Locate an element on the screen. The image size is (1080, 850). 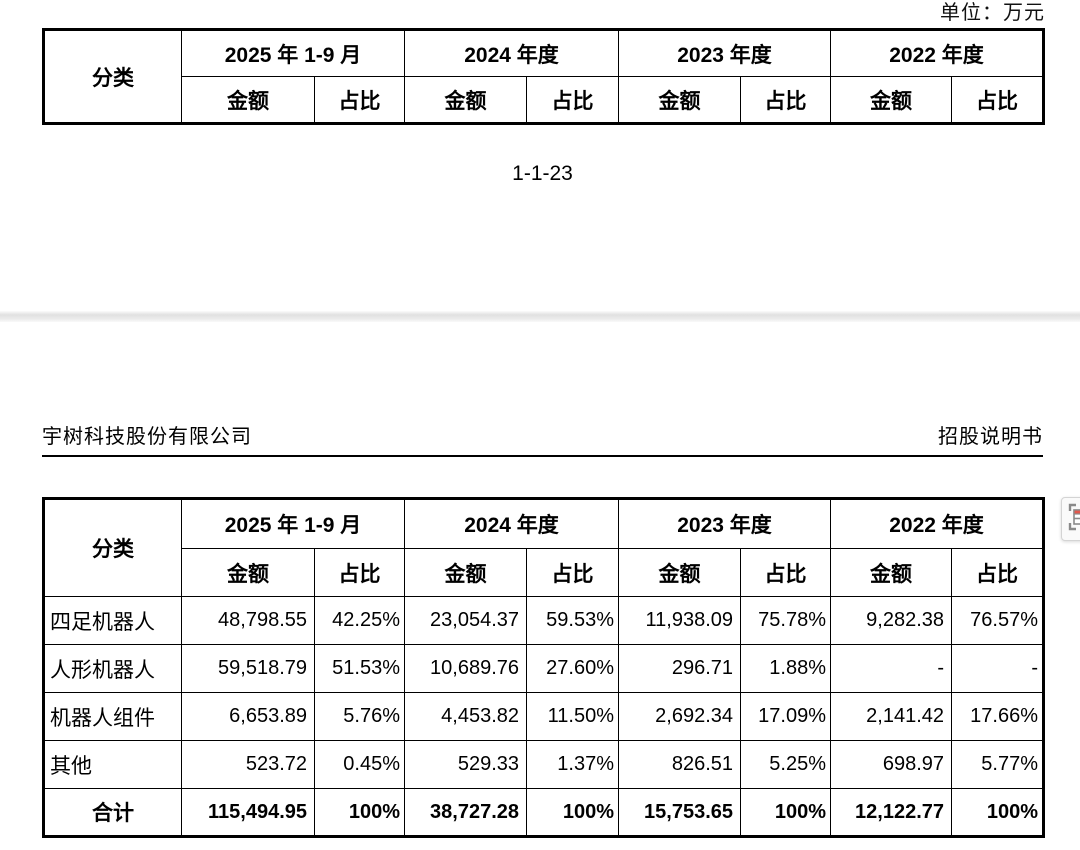
amount-cell: 529.33 is located at coordinates (466, 764).